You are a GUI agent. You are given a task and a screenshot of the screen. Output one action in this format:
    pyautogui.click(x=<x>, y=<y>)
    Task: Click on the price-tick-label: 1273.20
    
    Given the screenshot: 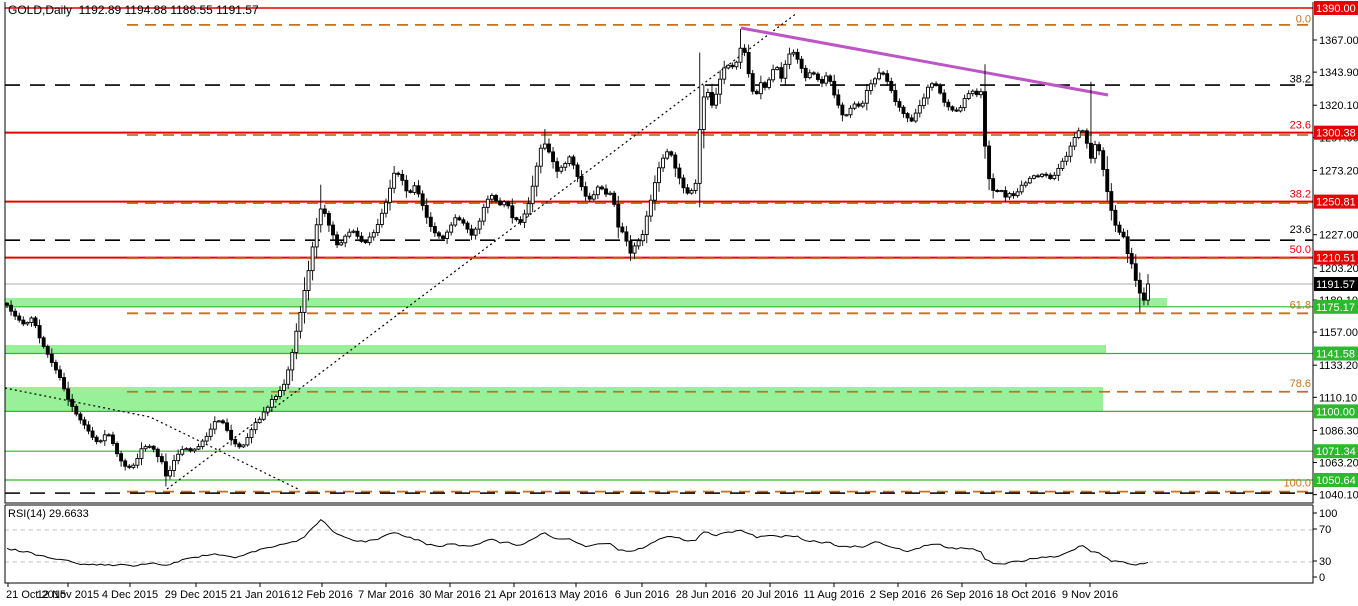 What is the action you would take?
    pyautogui.click(x=1338, y=171)
    